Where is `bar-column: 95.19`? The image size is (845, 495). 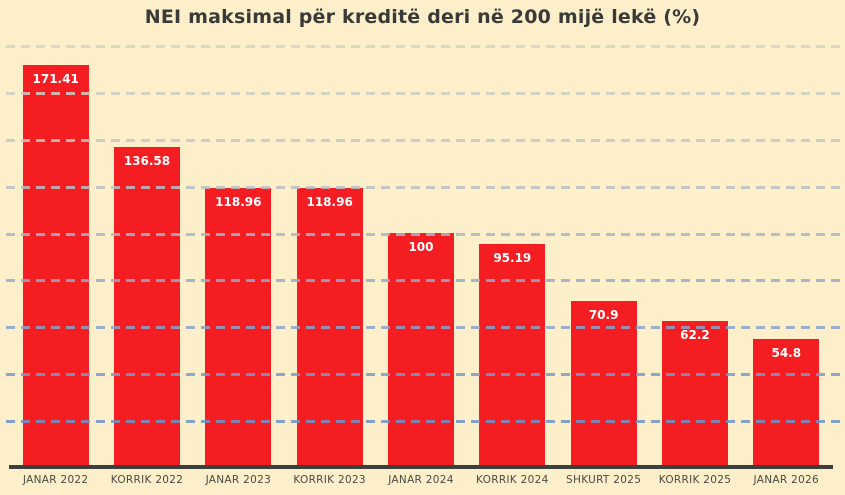
bar-column: 95.19 is located at coordinates (512, 355).